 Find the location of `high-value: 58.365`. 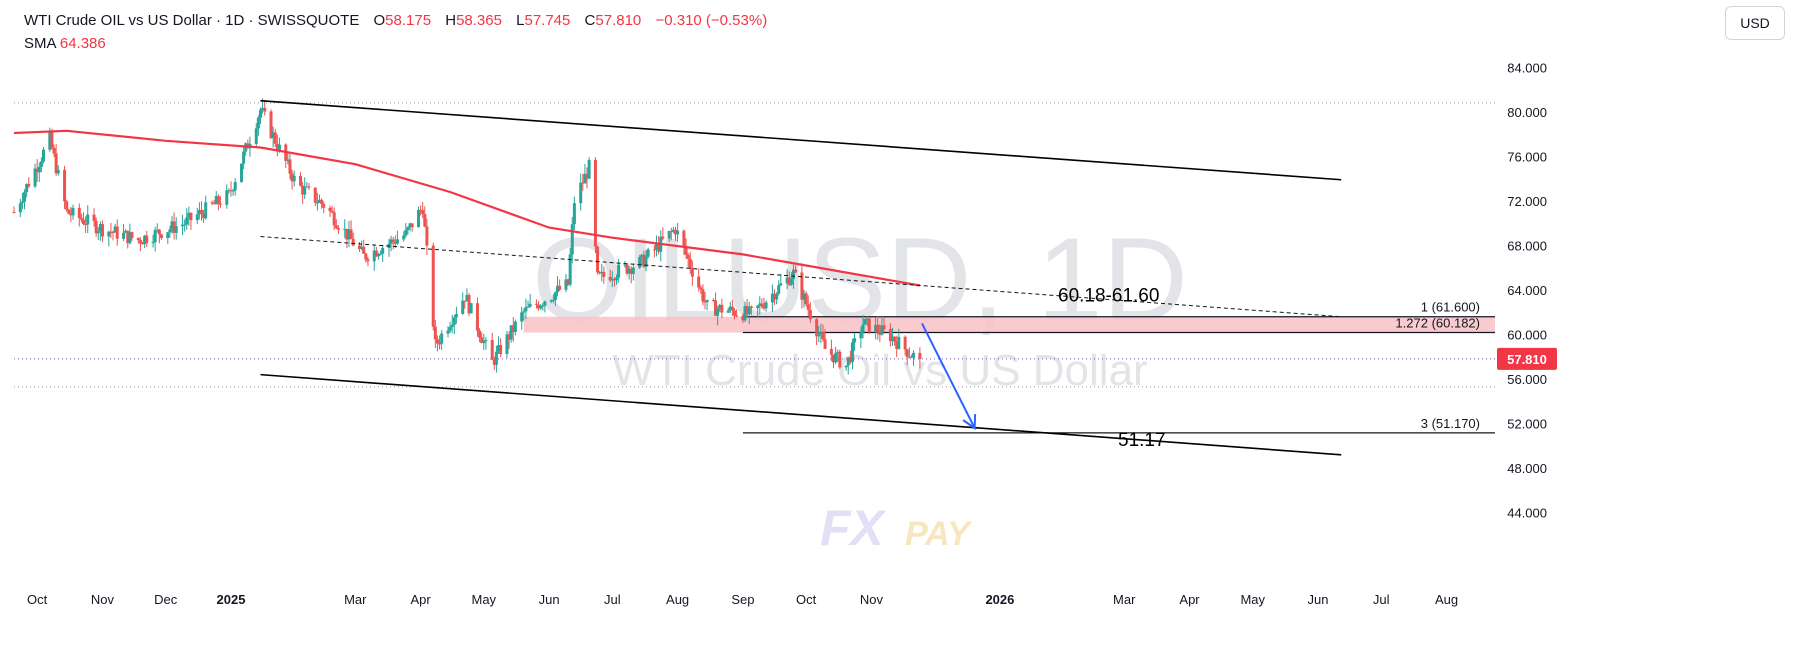

high-value: 58.365 is located at coordinates (479, 20).